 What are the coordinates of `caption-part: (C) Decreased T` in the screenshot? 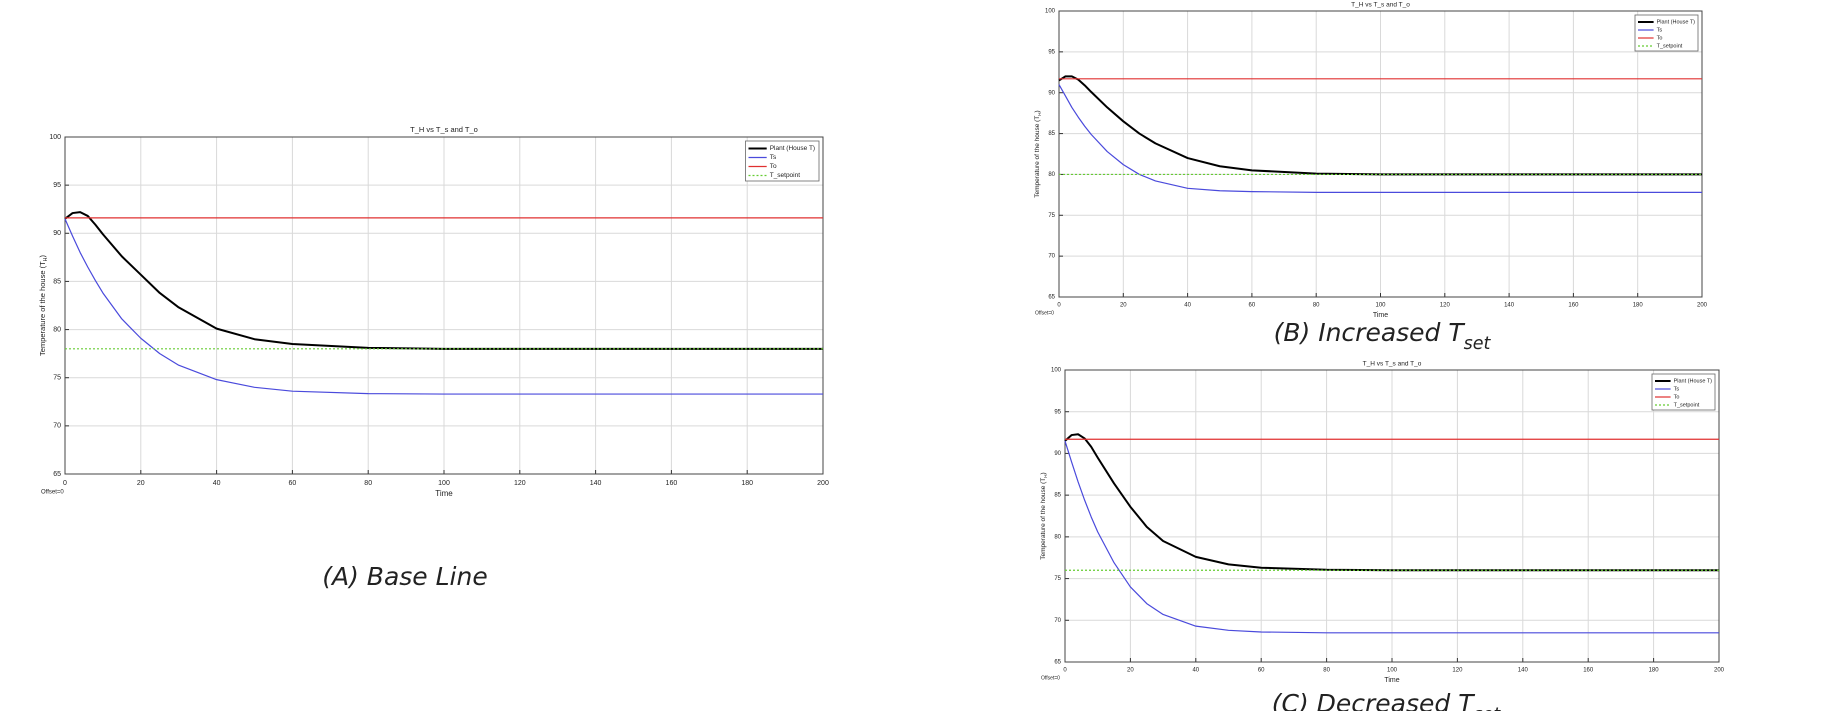 It's located at (1373, 700).